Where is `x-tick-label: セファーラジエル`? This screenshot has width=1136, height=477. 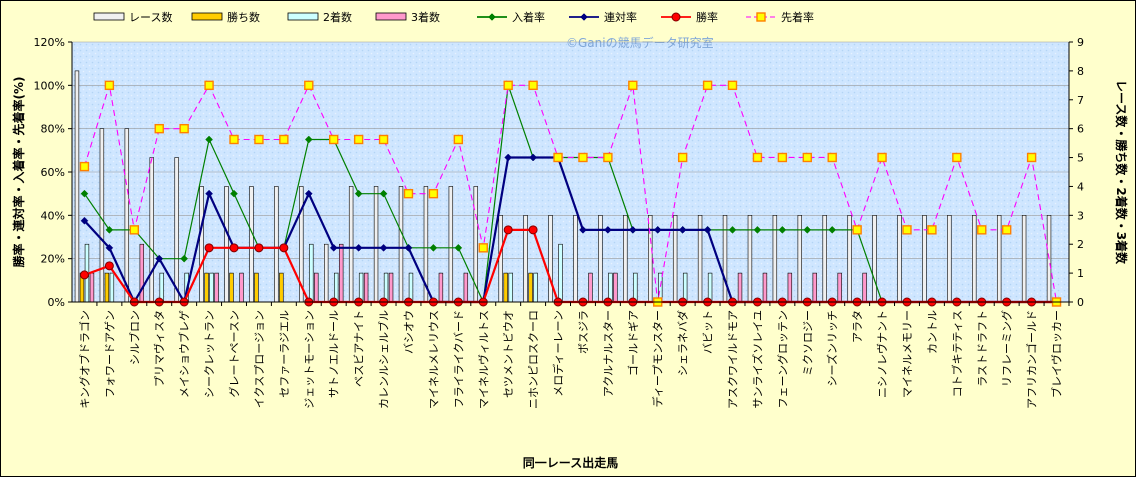
x-tick-label: セファーラジエル is located at coordinates (284, 354).